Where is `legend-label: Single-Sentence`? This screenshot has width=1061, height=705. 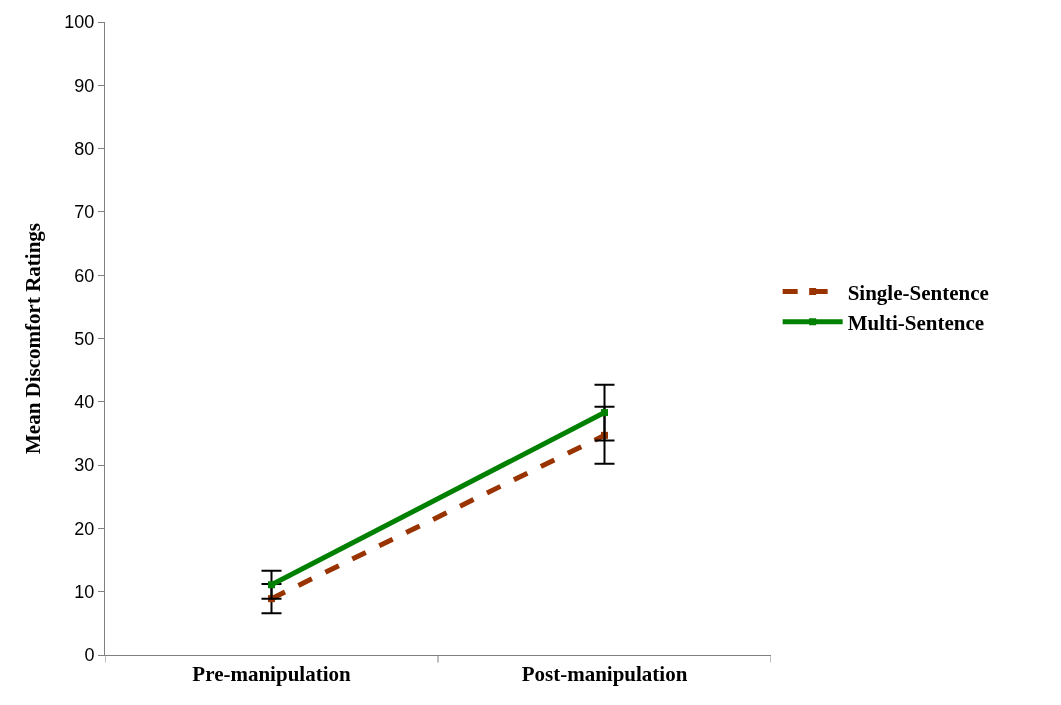
legend-label: Single-Sentence is located at coordinates (918, 292).